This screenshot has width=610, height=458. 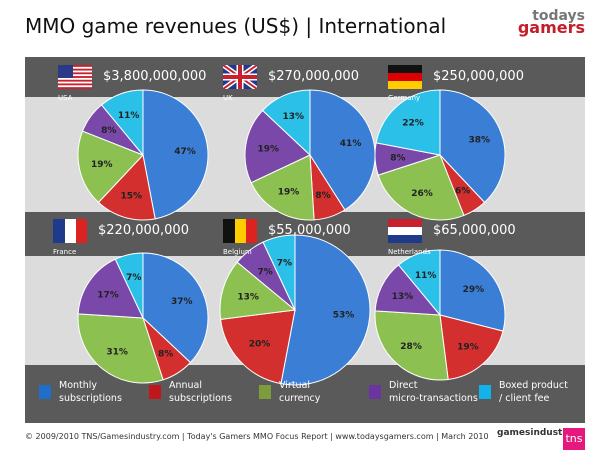 I want to click on country-name: UK, so click(x=228, y=98).